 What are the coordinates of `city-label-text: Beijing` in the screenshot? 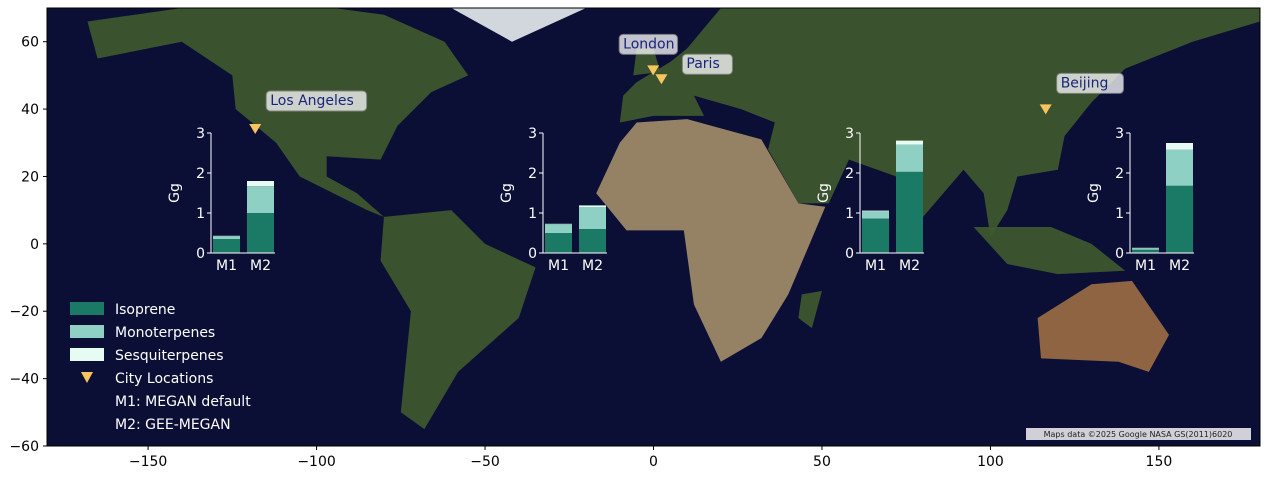 It's located at (1085, 83).